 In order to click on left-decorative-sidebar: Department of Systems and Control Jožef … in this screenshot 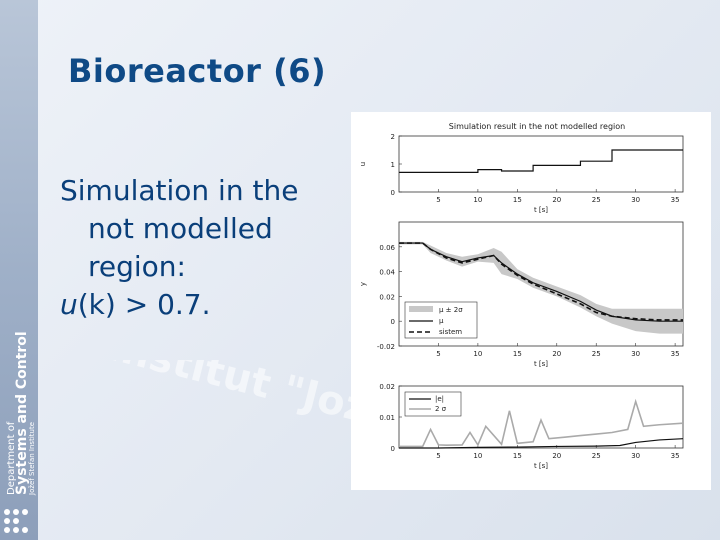, I will do `click(19, 270)`.